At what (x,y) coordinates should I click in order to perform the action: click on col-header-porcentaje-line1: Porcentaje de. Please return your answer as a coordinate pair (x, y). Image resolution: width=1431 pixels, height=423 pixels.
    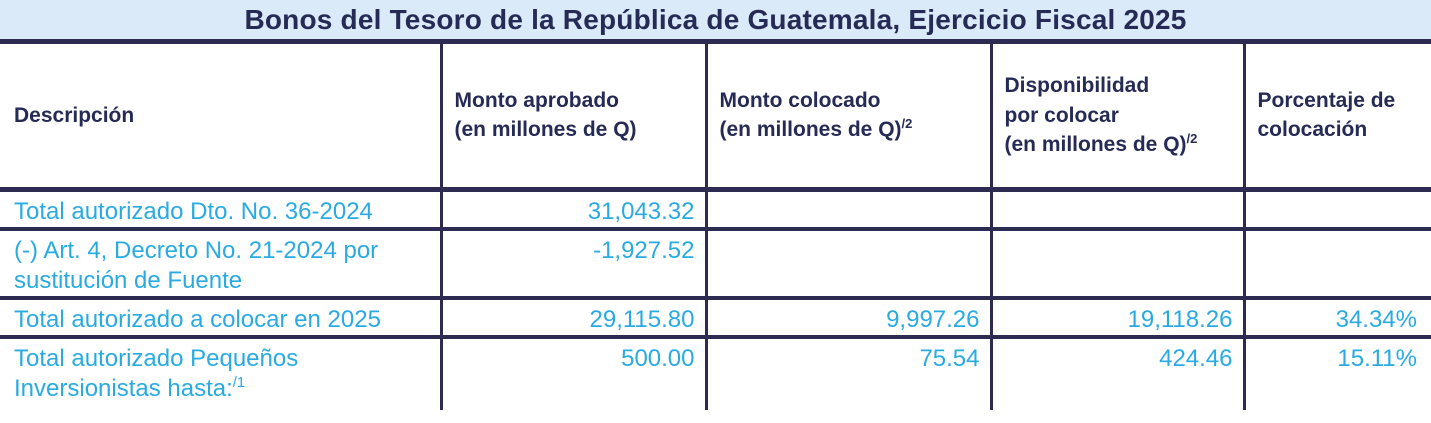
    Looking at the image, I should click on (1326, 100).